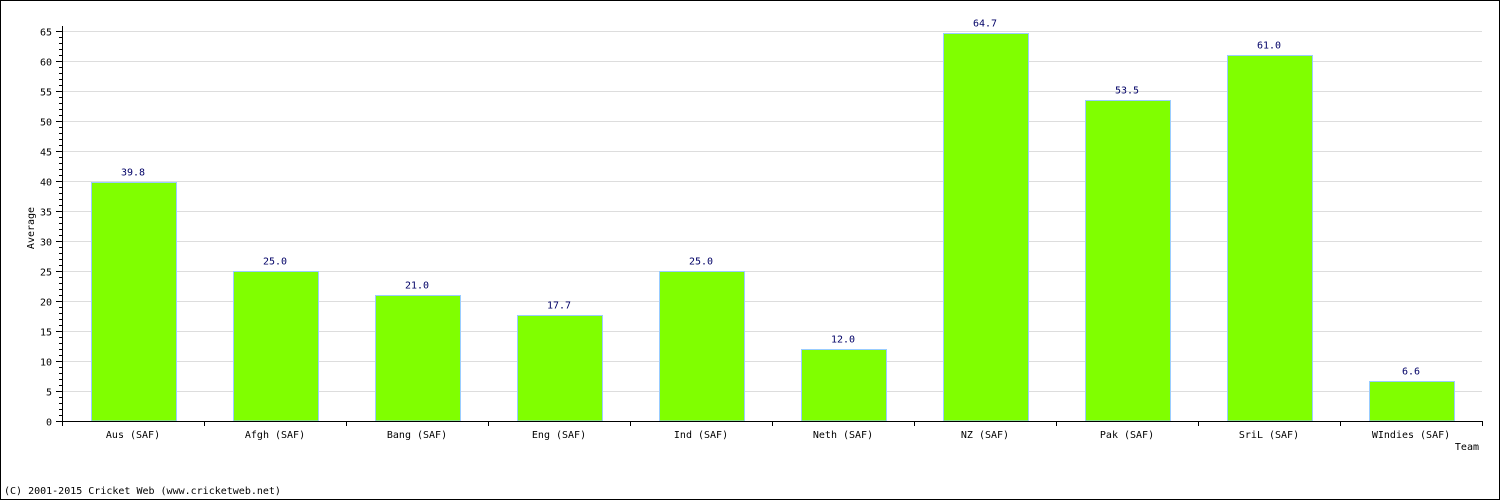 Image resolution: width=1500 pixels, height=500 pixels. Describe the element at coordinates (1467, 447) in the screenshot. I see `x-axis-title: Team` at that location.